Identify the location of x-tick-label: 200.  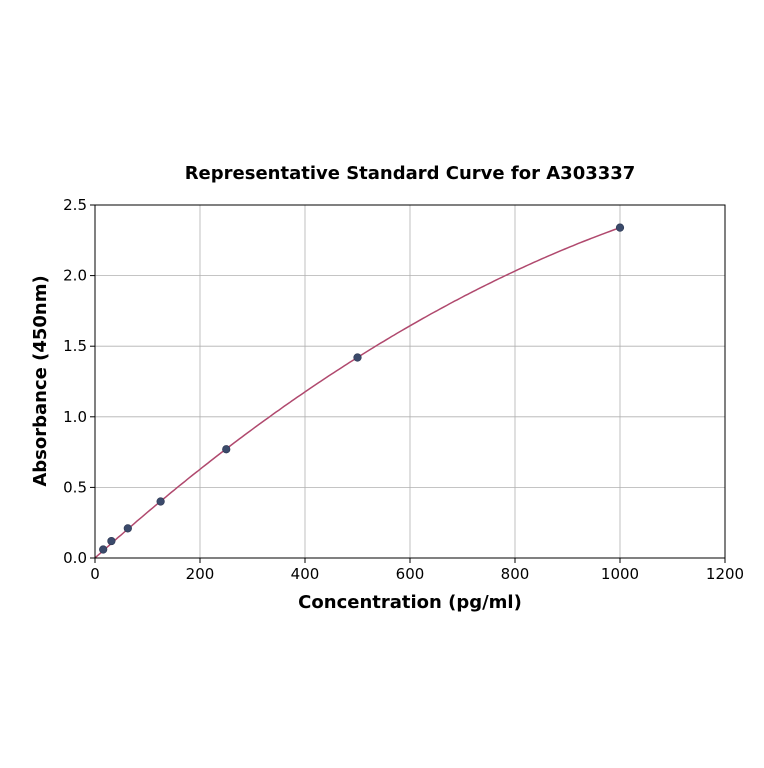
(200, 574).